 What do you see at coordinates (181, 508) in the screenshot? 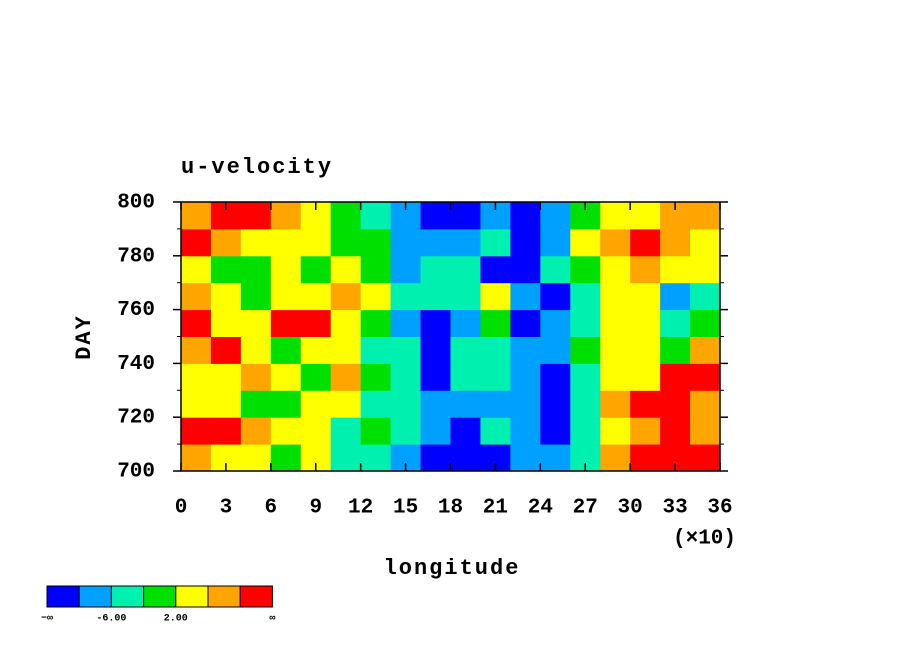
I see `x-tick-label: 0` at bounding box center [181, 508].